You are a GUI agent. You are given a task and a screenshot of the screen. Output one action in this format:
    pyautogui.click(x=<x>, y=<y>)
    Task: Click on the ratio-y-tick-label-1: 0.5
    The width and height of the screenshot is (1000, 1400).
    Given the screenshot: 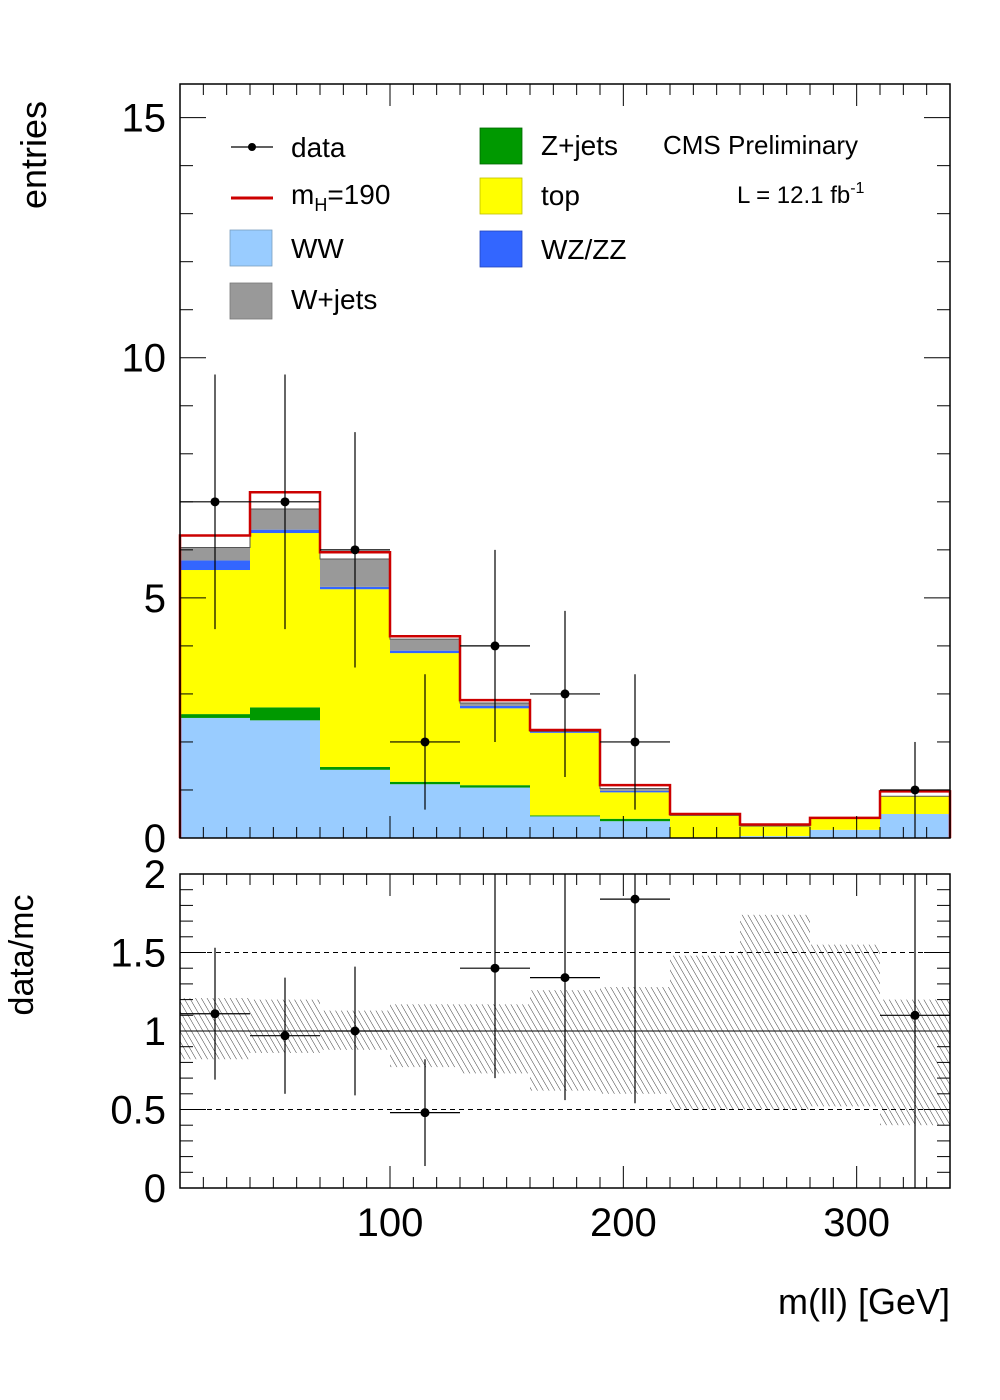 What is the action you would take?
    pyautogui.click(x=138, y=1111)
    